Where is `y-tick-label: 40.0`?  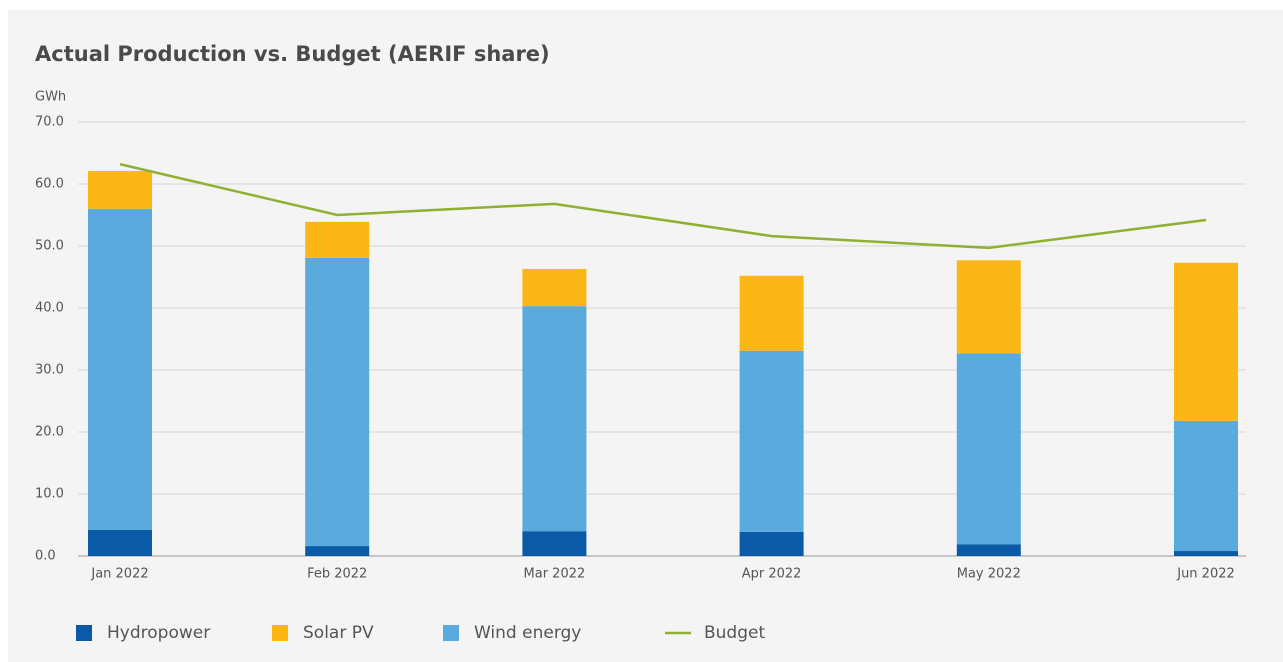 y-tick-label: 40.0 is located at coordinates (49, 308).